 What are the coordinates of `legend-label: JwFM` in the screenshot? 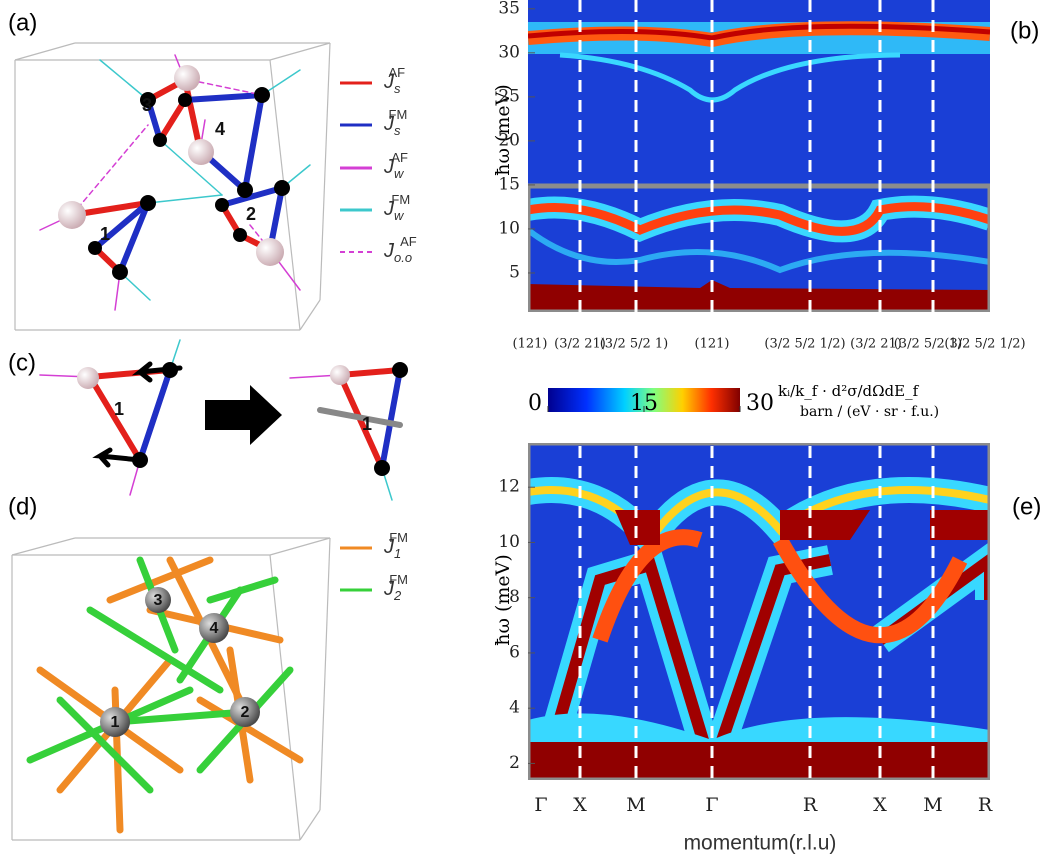 It's located at (396, 207).